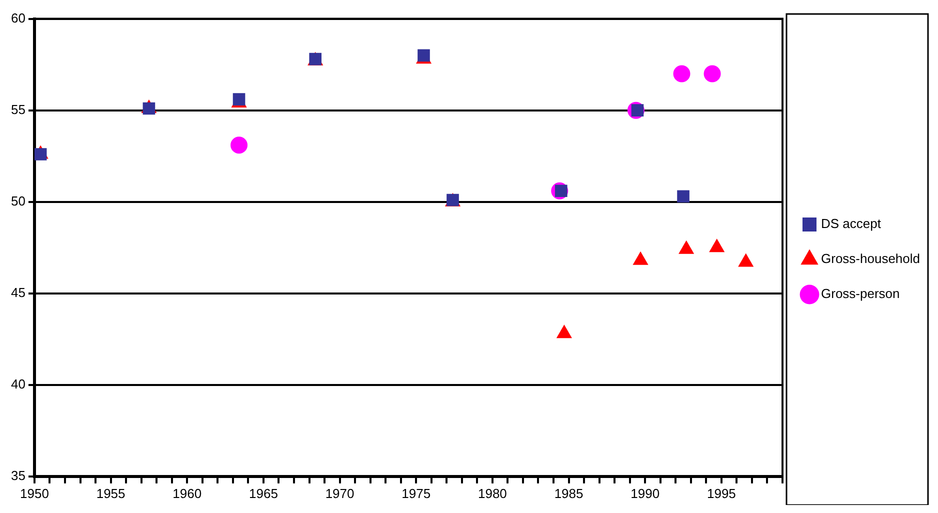 Image resolution: width=938 pixels, height=513 pixels. I want to click on y-tick-label: 55, so click(18, 109).